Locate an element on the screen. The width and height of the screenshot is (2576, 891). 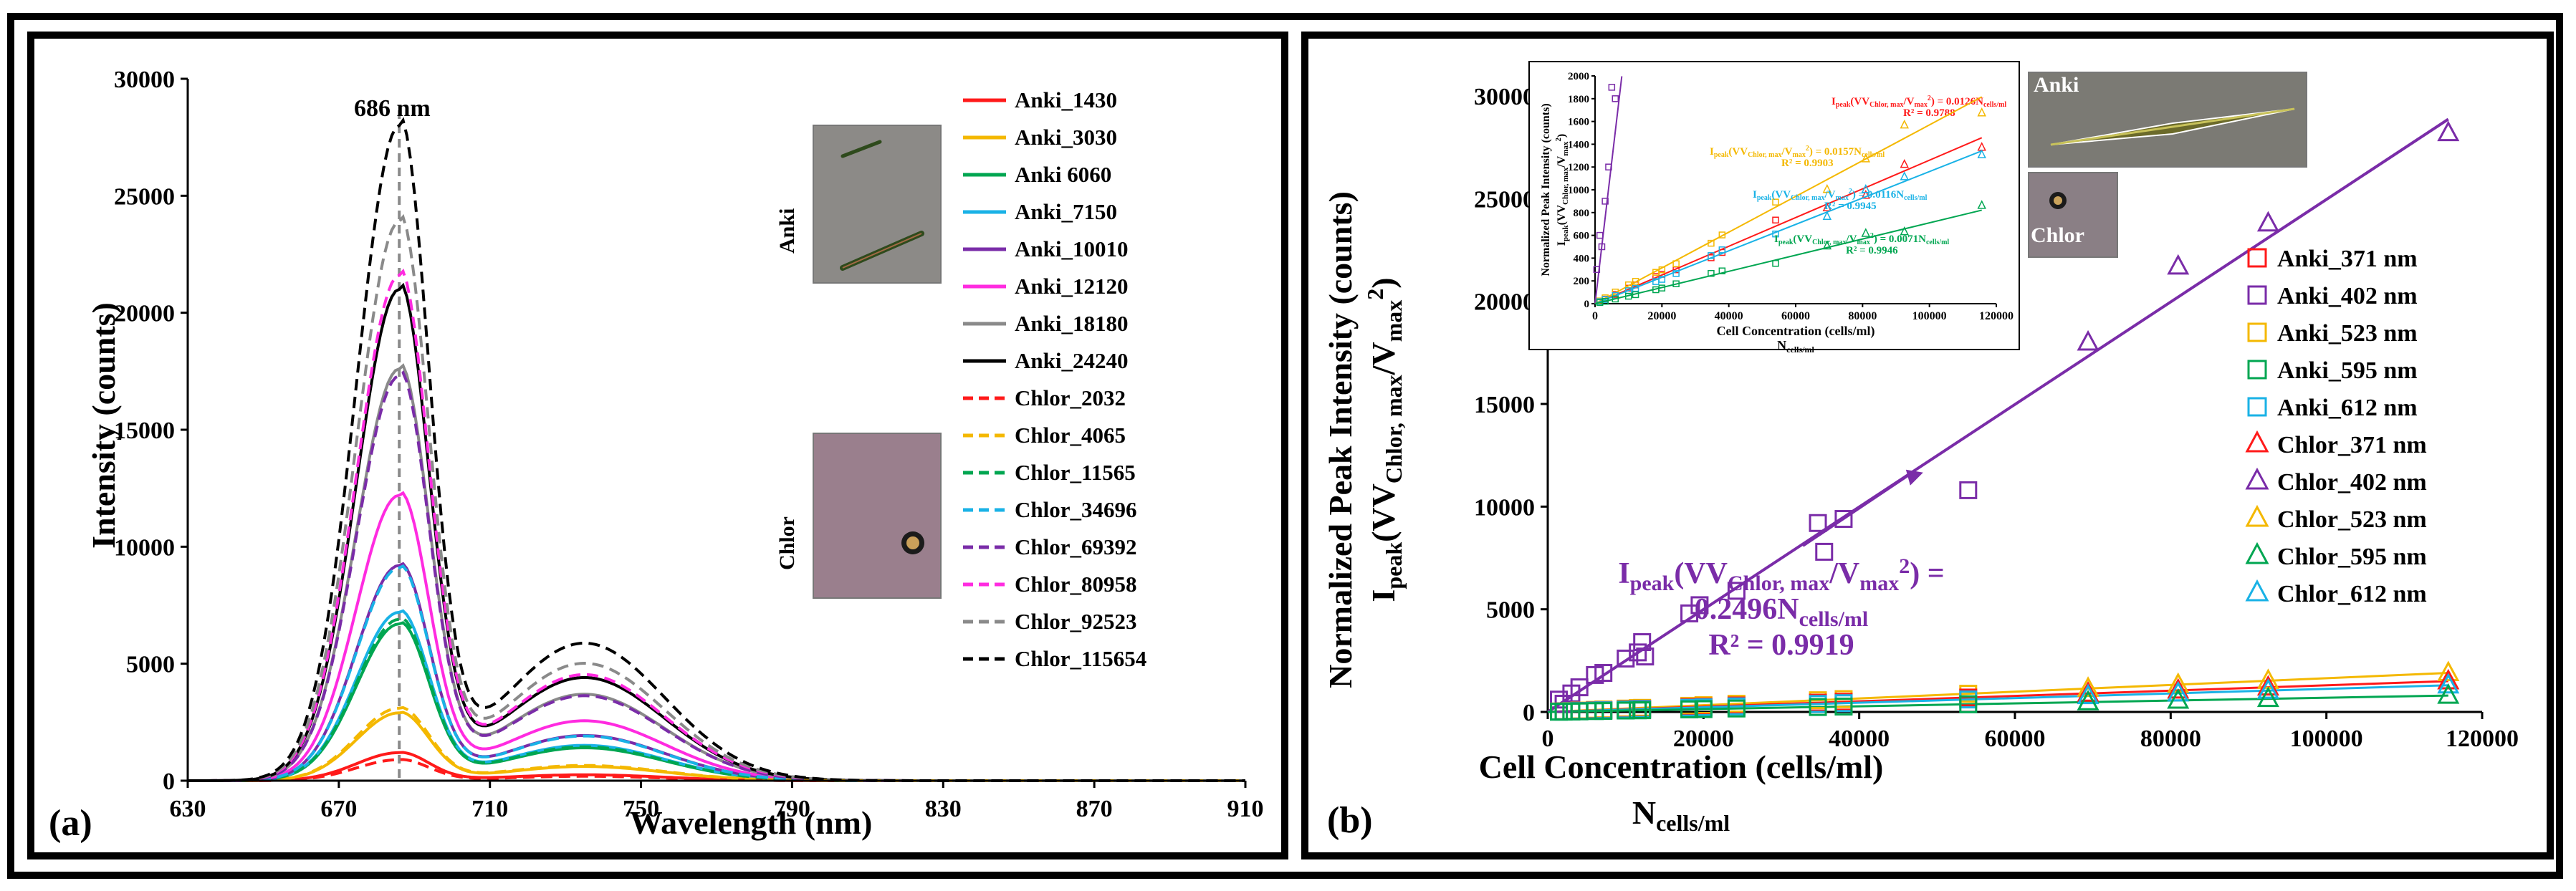
inset-fit-label-part: ) = 0.0126N is located at coordinates (1957, 101).